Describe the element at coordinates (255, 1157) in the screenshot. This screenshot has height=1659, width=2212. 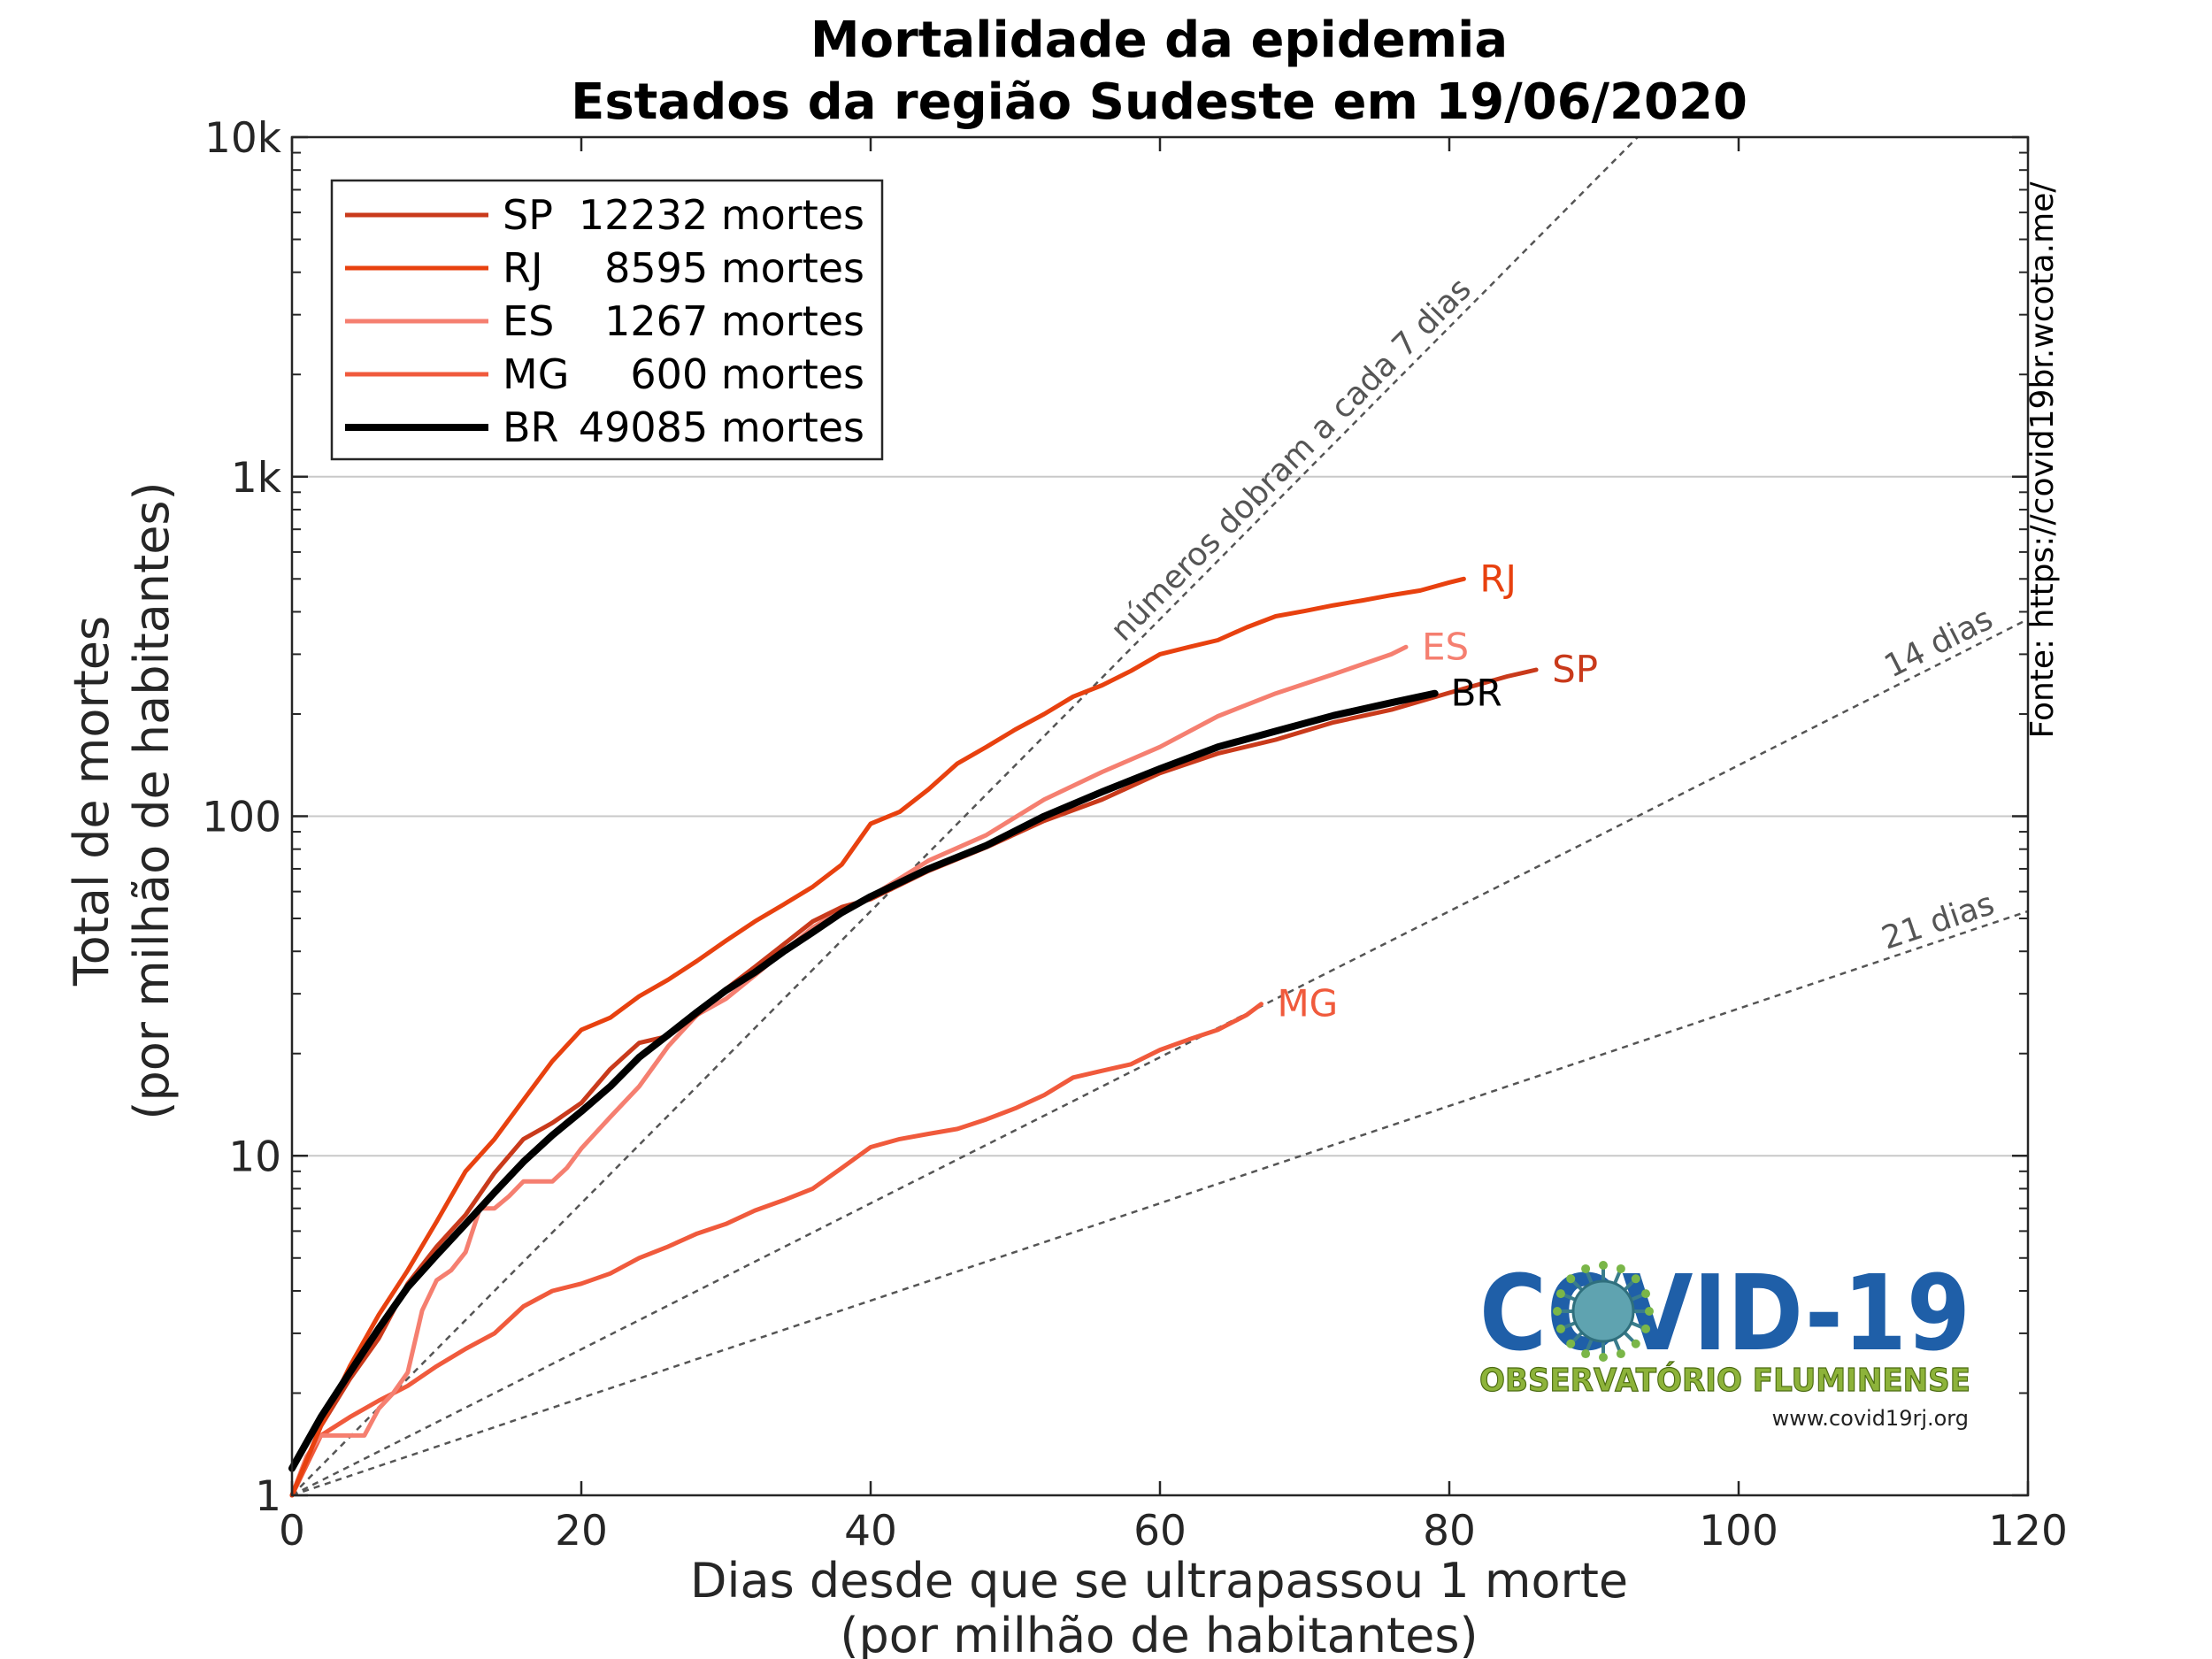
I see `y-tick-label: 10` at that location.